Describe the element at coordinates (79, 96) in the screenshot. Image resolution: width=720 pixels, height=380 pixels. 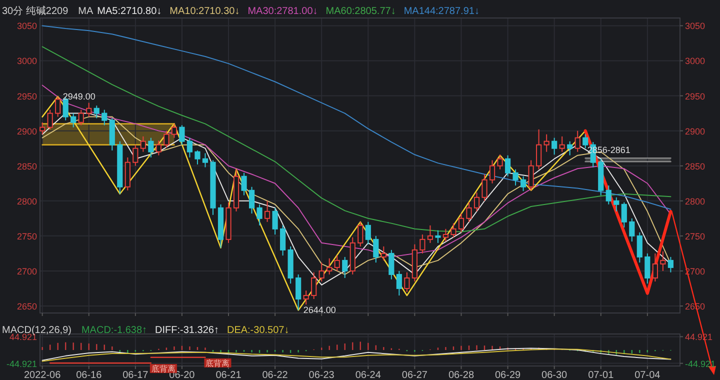
I see `data-label: 2949.00` at that location.